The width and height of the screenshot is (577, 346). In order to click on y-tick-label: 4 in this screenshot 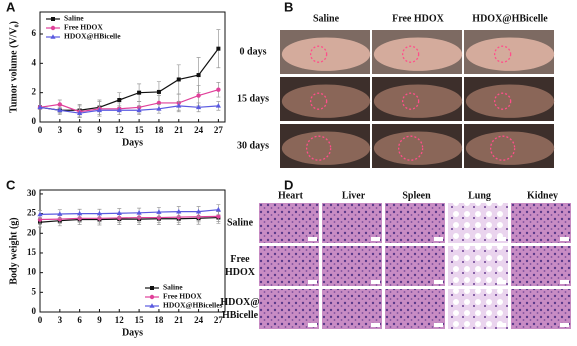, I will do `click(34, 62)`.